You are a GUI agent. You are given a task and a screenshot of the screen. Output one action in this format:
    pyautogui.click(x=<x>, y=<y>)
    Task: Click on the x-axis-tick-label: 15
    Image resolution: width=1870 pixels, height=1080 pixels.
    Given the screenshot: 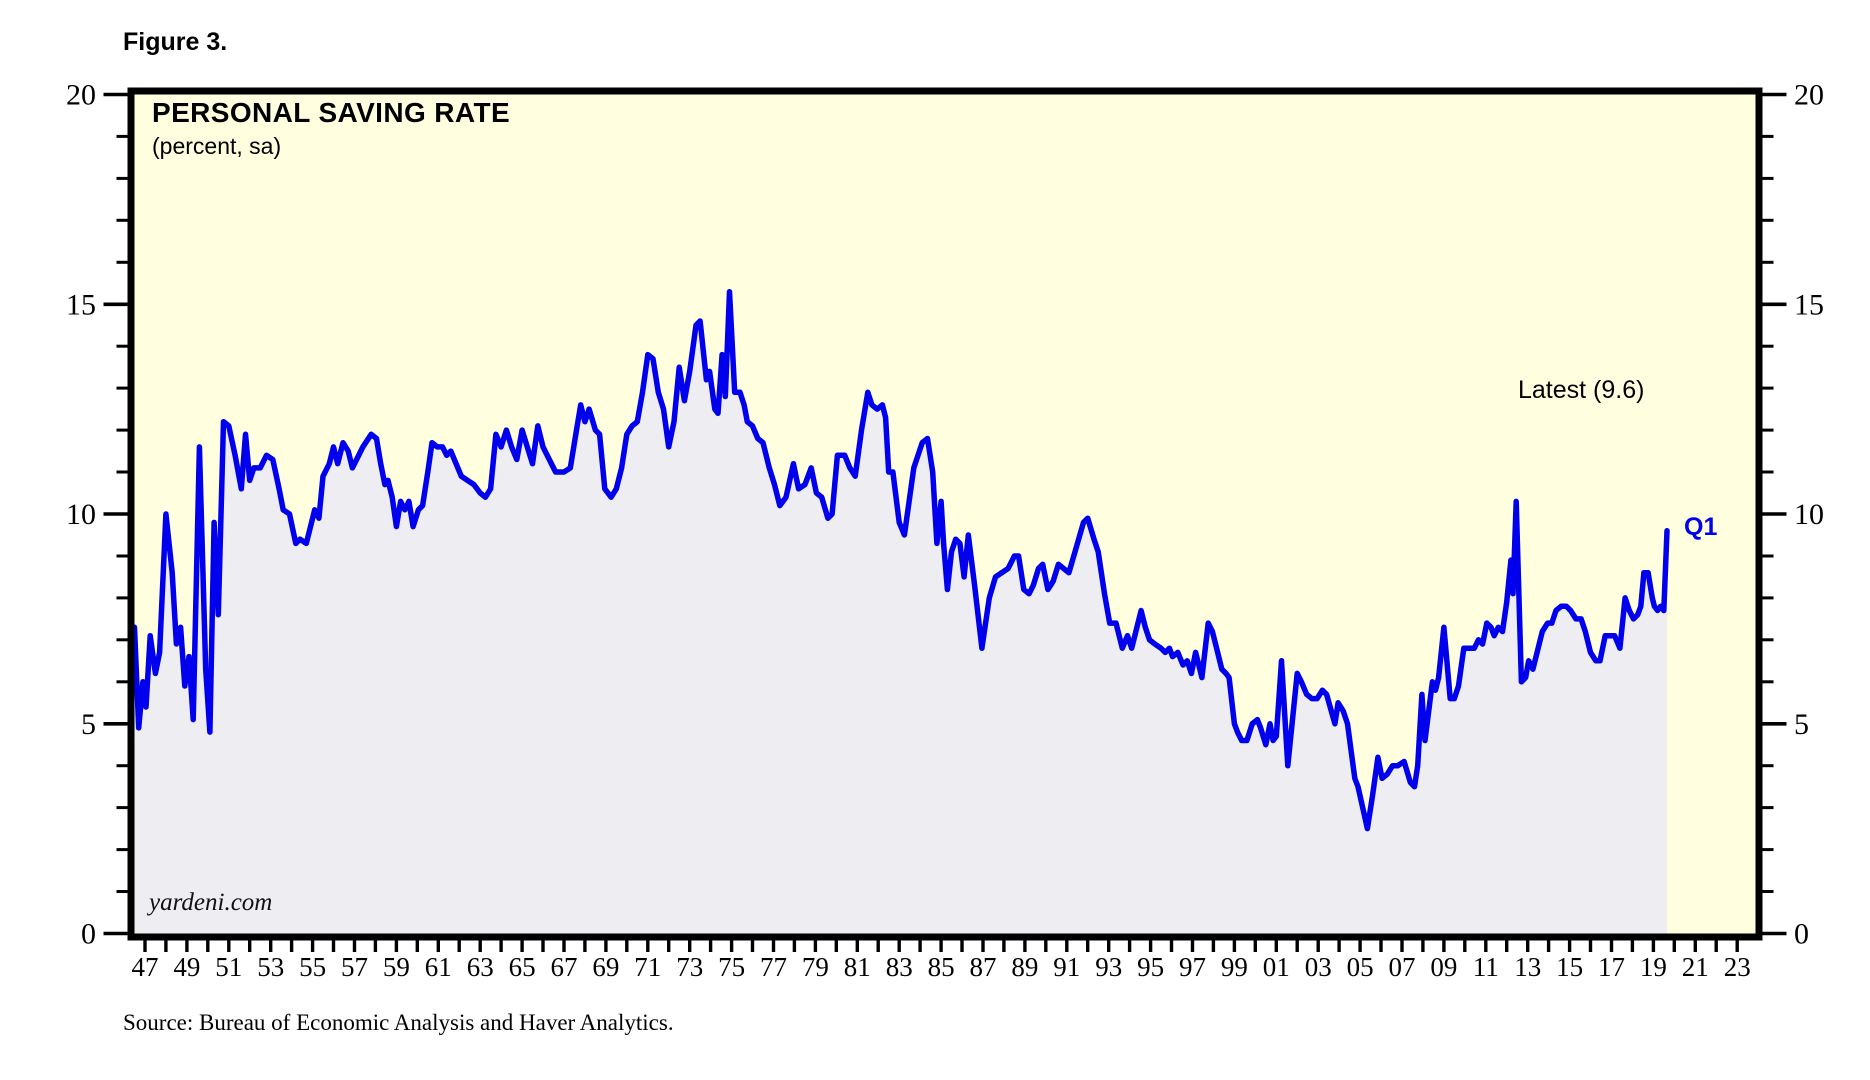 What is the action you would take?
    pyautogui.click(x=1569, y=967)
    